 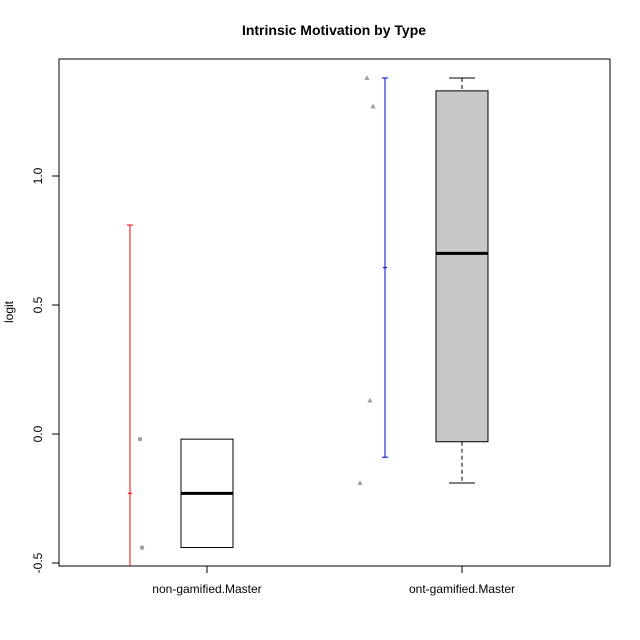 I want to click on y-axis-label: logit, so click(x=9, y=311).